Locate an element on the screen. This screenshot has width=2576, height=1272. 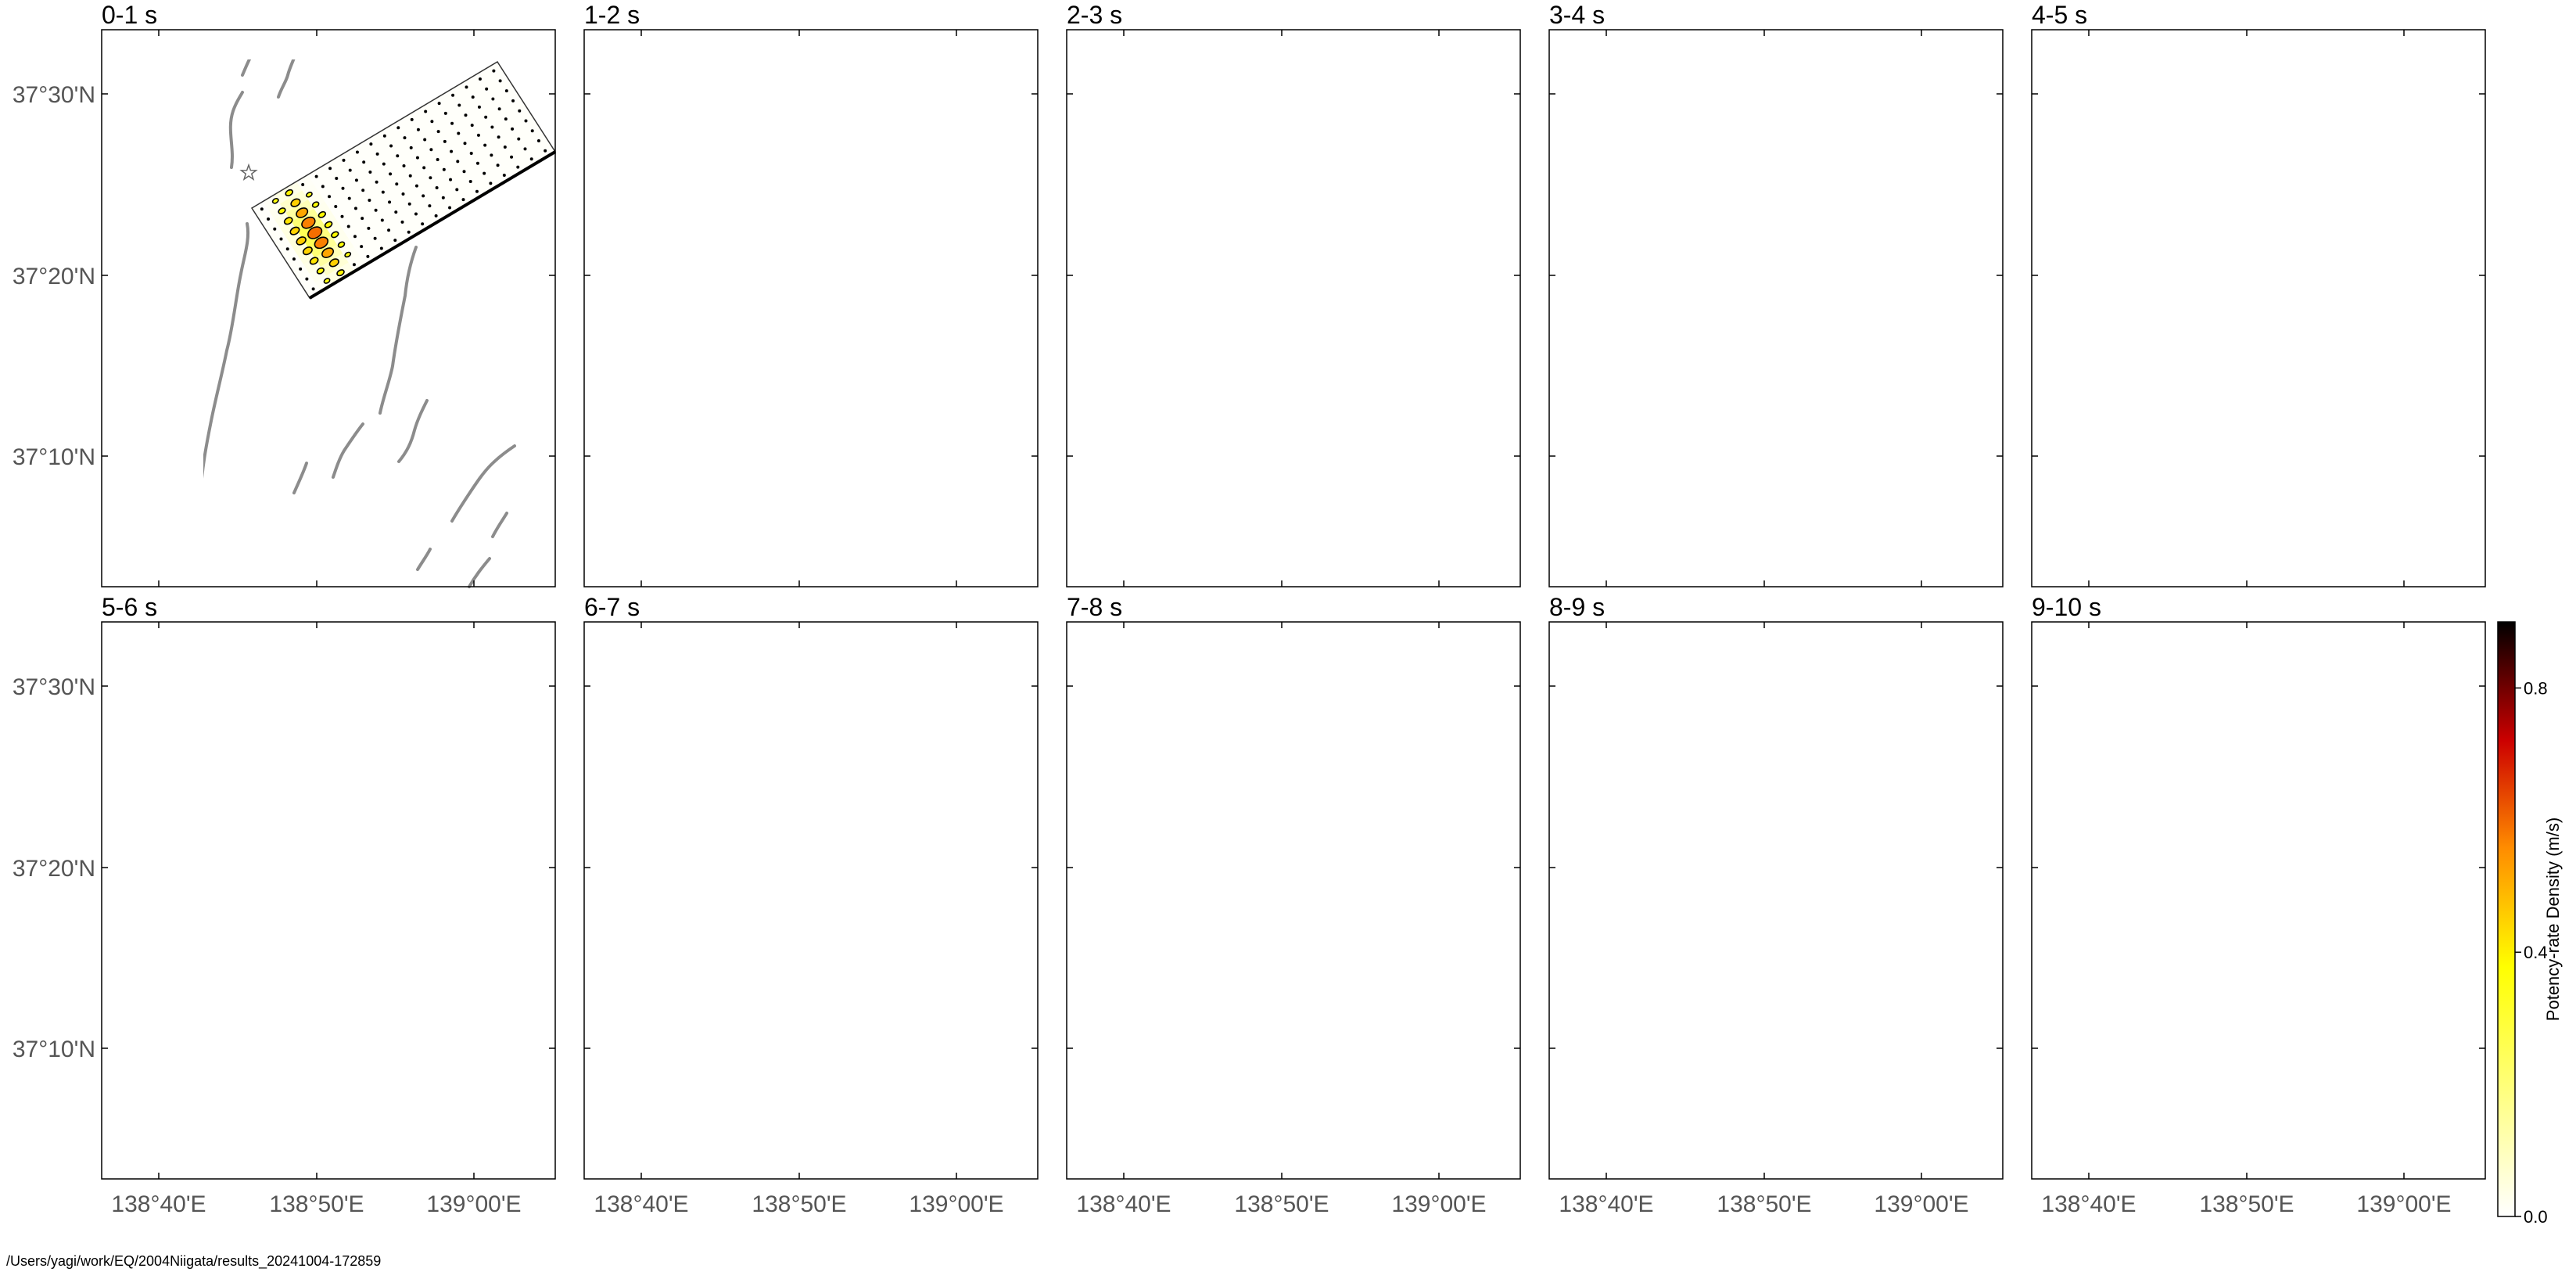
panel-4: 4-5 s is located at coordinates (2258, 294).